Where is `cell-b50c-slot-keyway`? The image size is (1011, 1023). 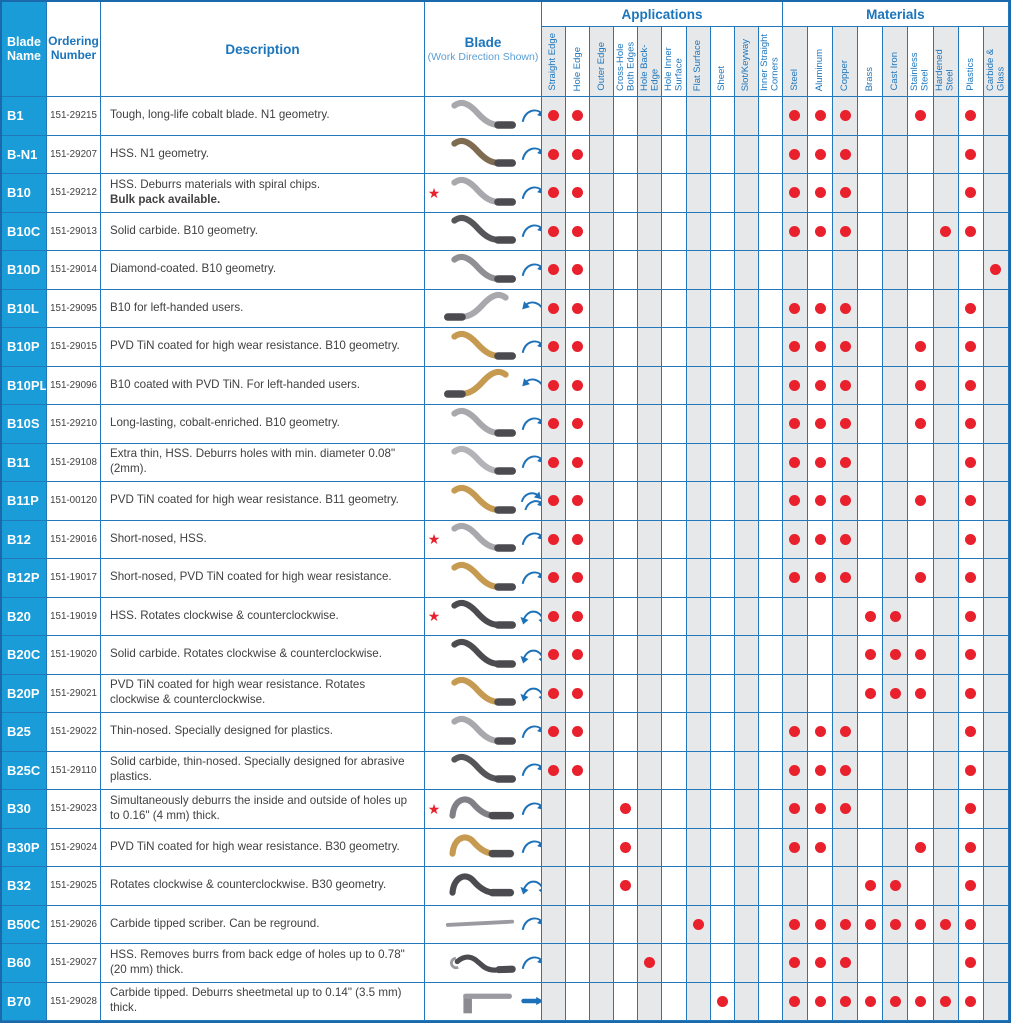
cell-b50c-slot-keyway is located at coordinates (746, 924).